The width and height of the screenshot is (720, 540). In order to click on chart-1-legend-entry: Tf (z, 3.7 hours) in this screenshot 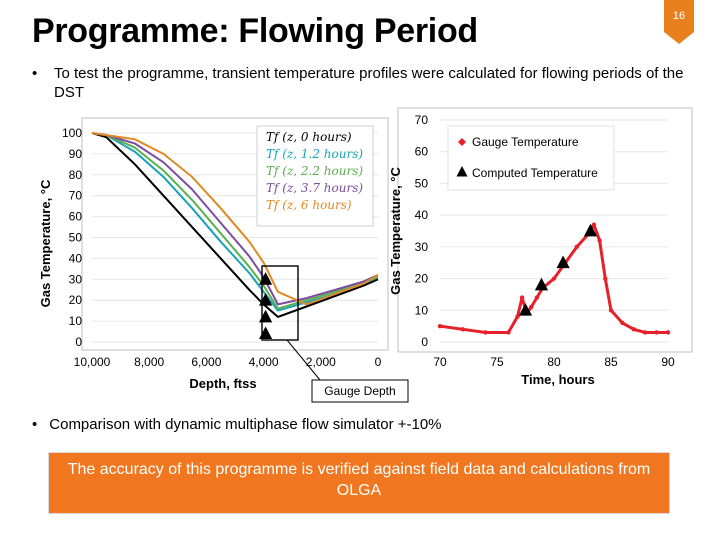, I will do `click(314, 188)`.